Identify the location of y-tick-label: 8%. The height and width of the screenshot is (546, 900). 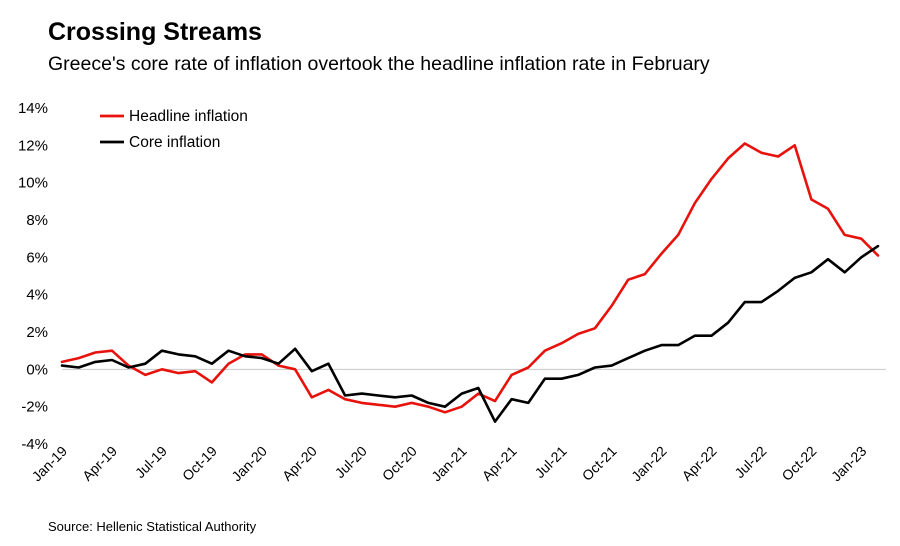
(37, 220).